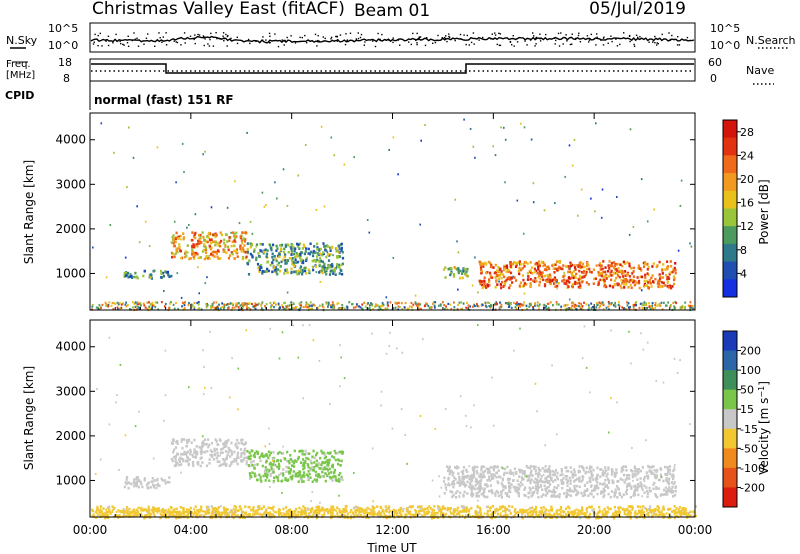 Image resolution: width=800 pixels, height=554 pixels. I want to click on colorbar-tick-label: 28, so click(747, 132).